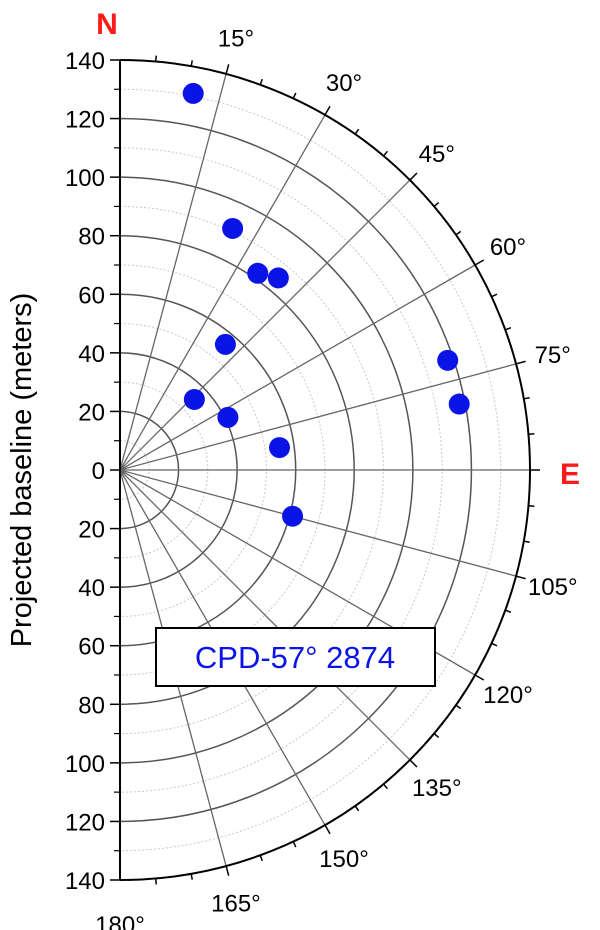  Describe the element at coordinates (570, 474) in the screenshot. I see `east-label: E` at that location.